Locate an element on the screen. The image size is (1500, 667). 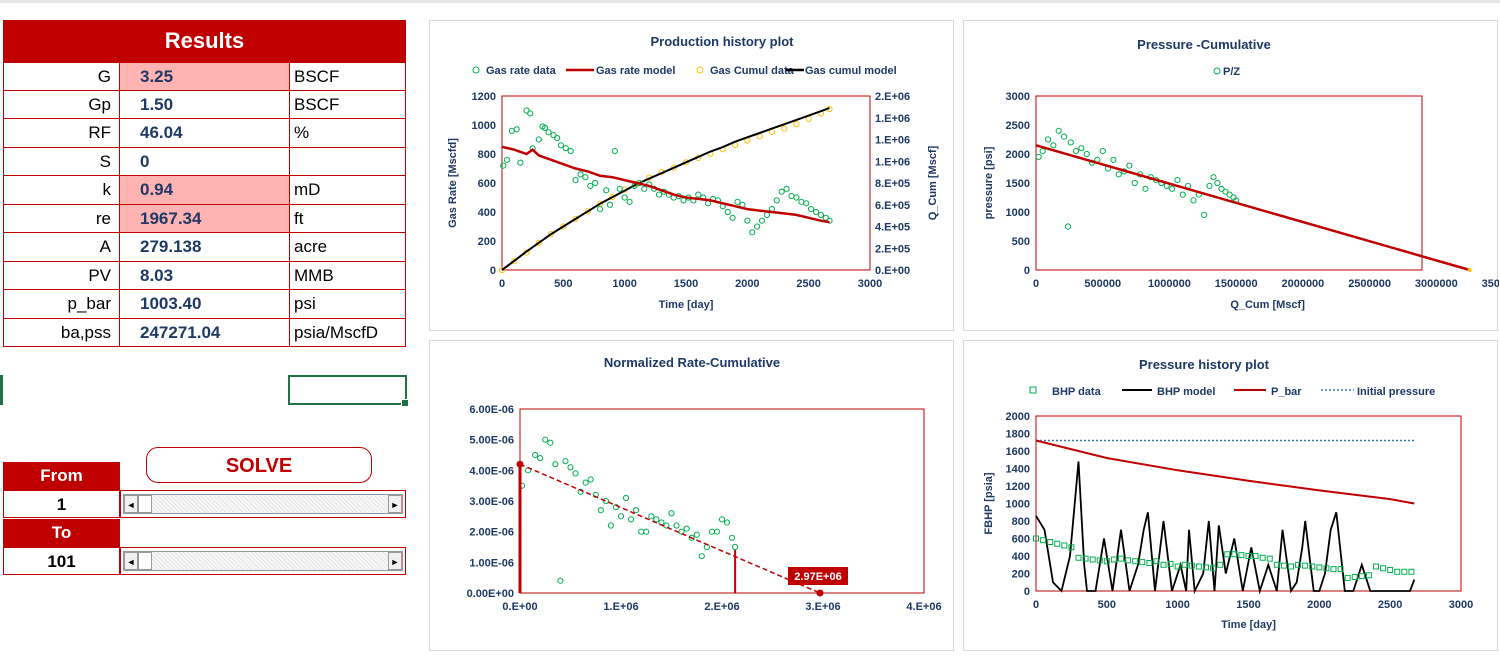
from-value: 1 is located at coordinates (61, 504).